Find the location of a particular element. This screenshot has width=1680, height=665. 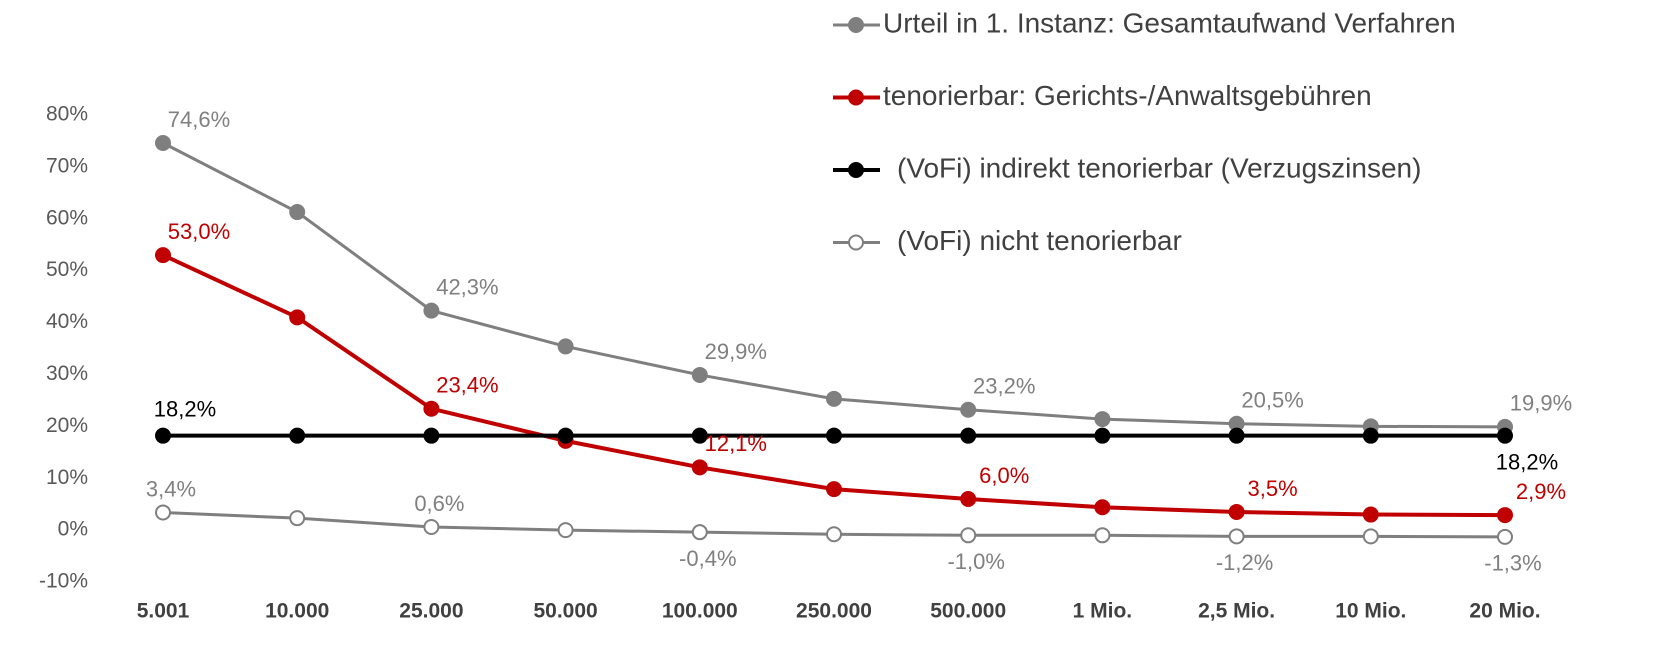

x-tick-label: 5.001 is located at coordinates (163, 611).